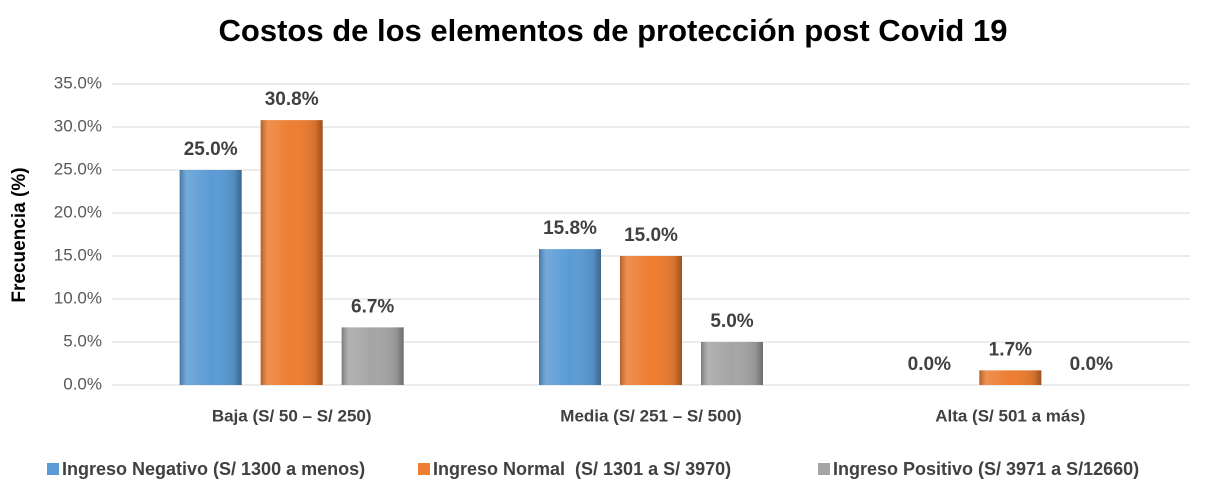 This screenshot has height=487, width=1213. What do you see at coordinates (78, 125) in the screenshot?
I see `y-tick-label: 30.0%` at bounding box center [78, 125].